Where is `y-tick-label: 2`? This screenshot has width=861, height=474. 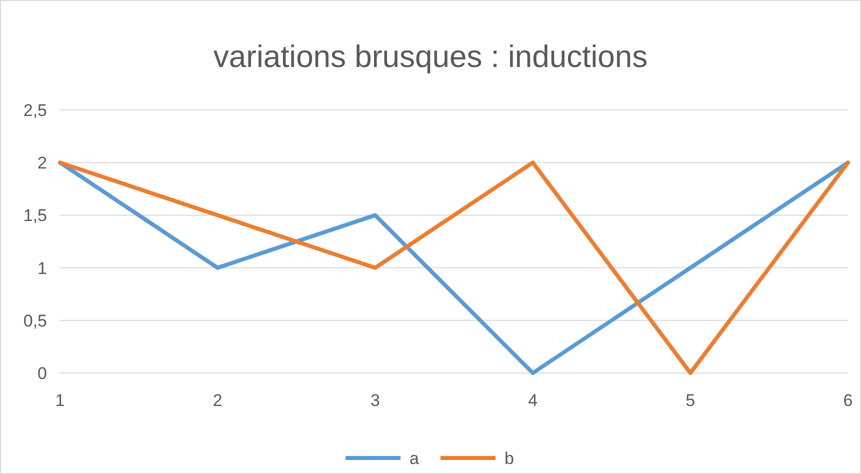 y-tick-label: 2 is located at coordinates (42, 163).